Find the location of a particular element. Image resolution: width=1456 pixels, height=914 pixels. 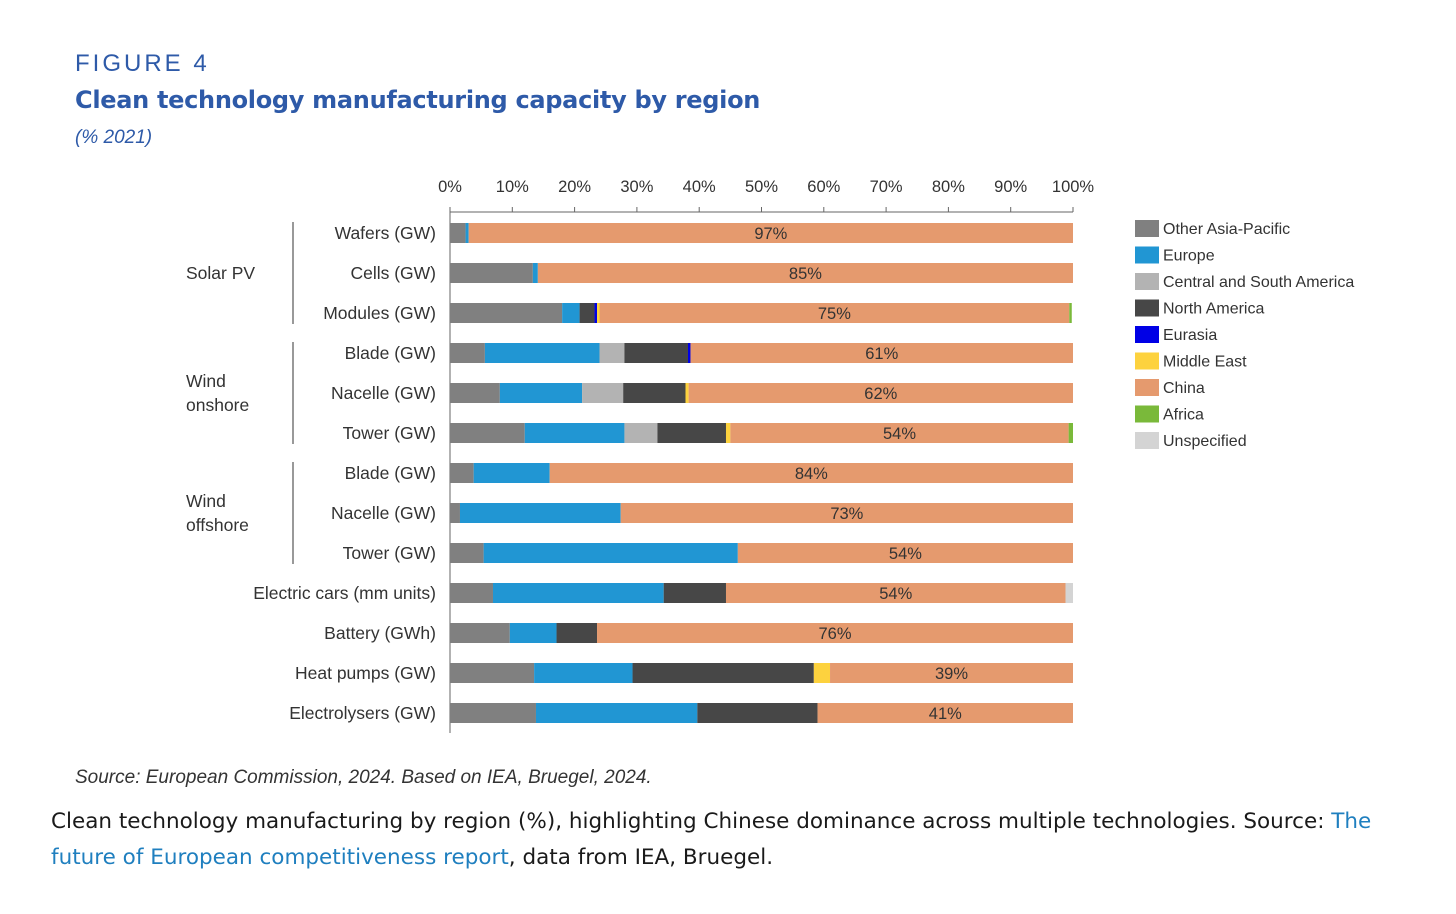

bar-segment-unspecified is located at coordinates (1069, 593).